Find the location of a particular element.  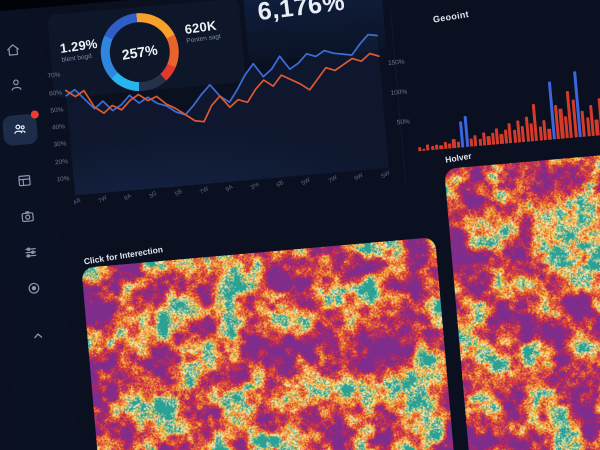

user-icon is located at coordinates (16, 86).